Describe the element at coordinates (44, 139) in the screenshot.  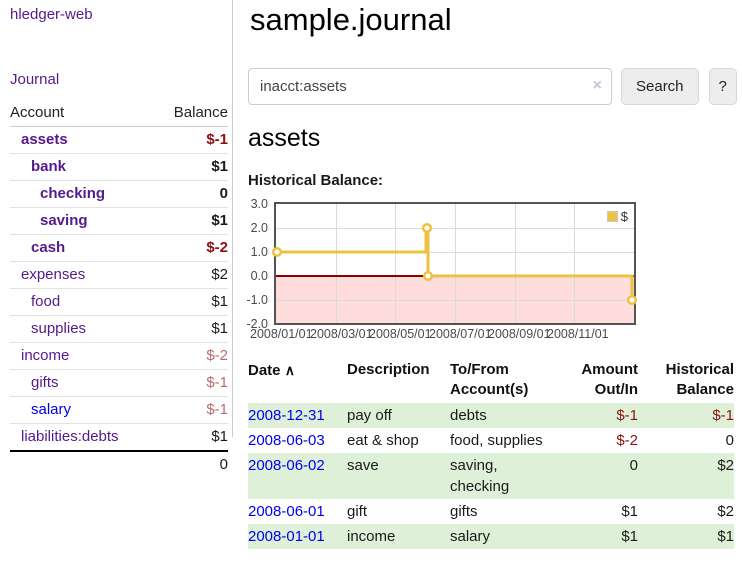
I see `account-link-assets: assets` at that location.